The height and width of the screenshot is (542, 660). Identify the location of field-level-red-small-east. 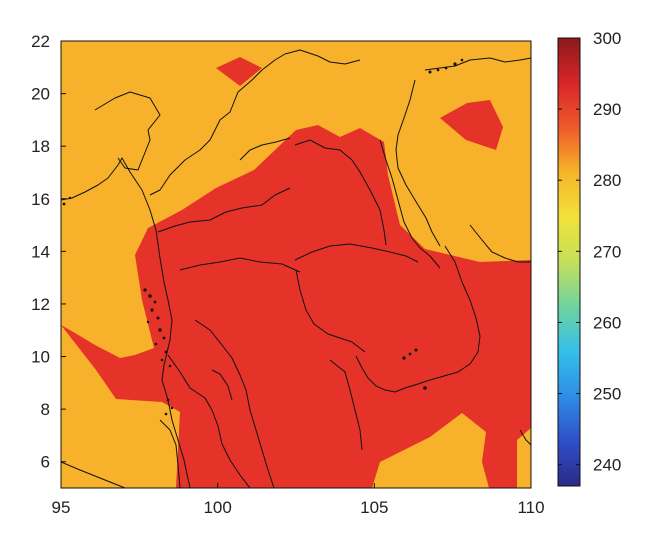
(471, 125).